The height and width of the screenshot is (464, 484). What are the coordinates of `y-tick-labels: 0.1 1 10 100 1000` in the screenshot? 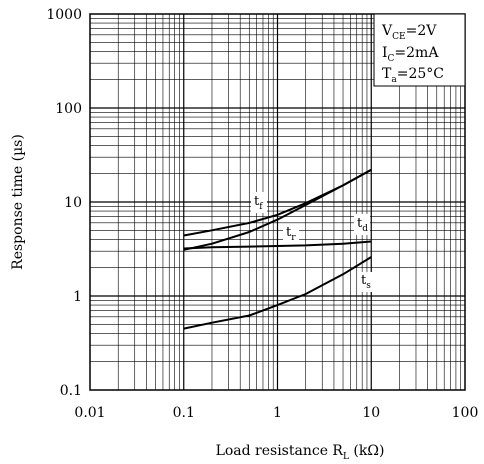 It's located at (64, 203).